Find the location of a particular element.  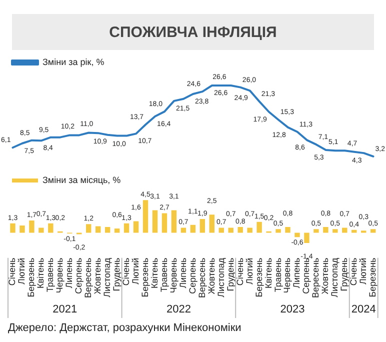

text: 2022 is located at coordinates (178, 310).